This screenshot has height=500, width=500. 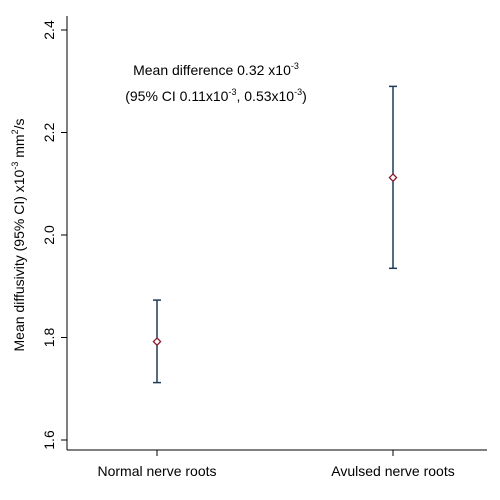 I want to click on y-tick-label: 2.2, so click(x=49, y=133).